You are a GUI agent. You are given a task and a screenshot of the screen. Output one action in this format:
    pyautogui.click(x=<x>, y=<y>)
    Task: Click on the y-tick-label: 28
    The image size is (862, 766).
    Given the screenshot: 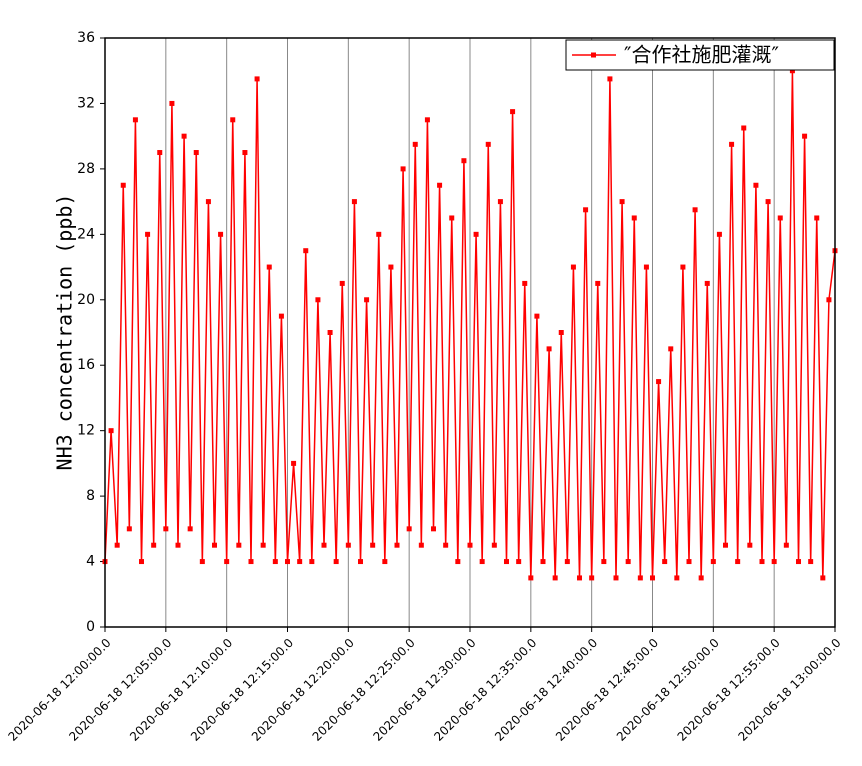 What is the action you would take?
    pyautogui.click(x=86, y=169)
    